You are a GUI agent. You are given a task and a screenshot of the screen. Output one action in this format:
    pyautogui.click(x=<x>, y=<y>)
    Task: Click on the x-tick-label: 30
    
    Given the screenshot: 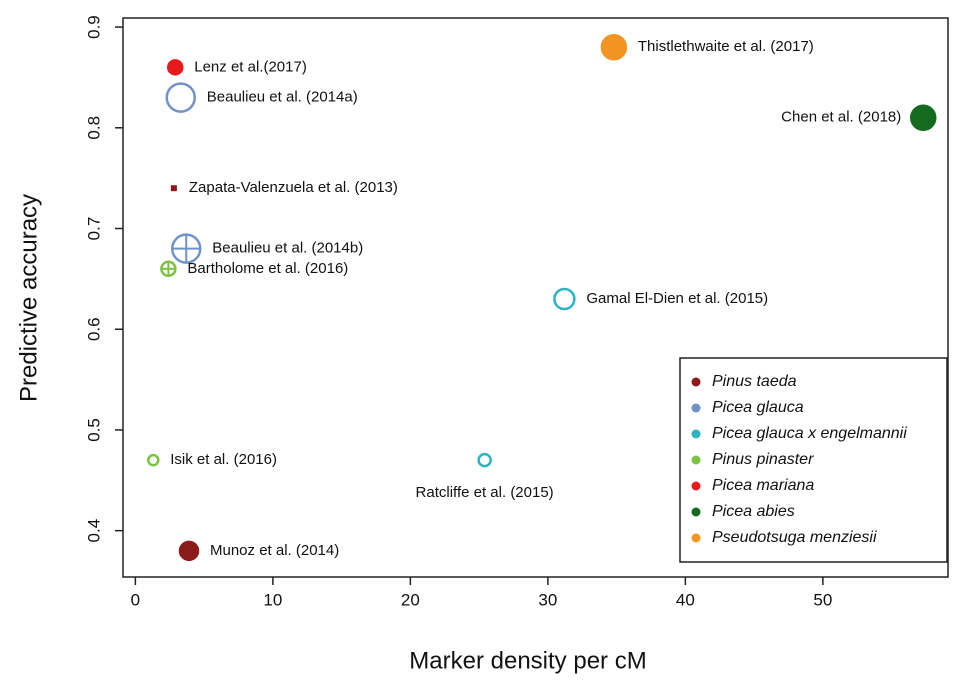 What is the action you would take?
    pyautogui.click(x=547, y=599)
    